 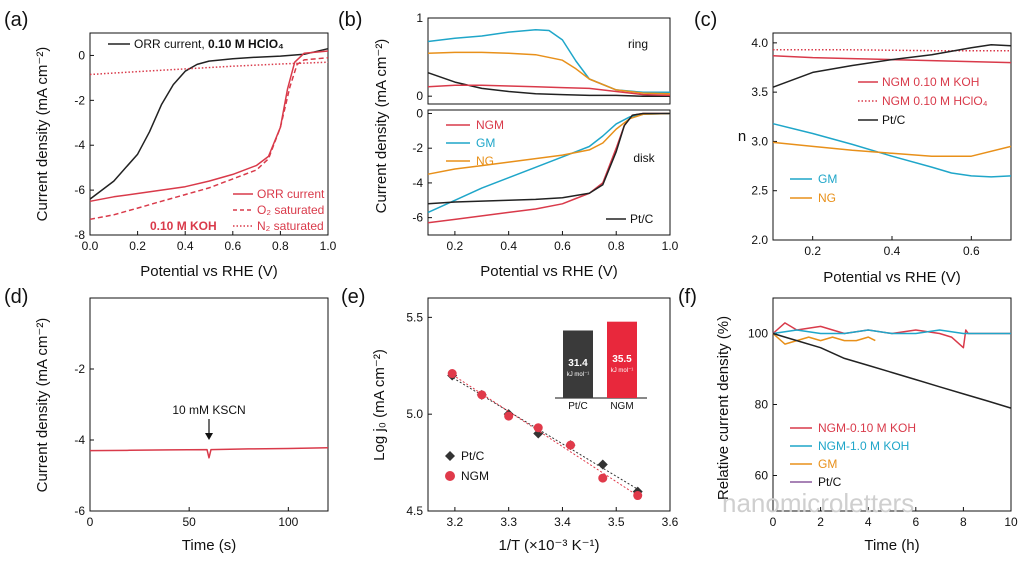 I want to click on inset-value-label-0: 31.4, so click(x=578, y=363).